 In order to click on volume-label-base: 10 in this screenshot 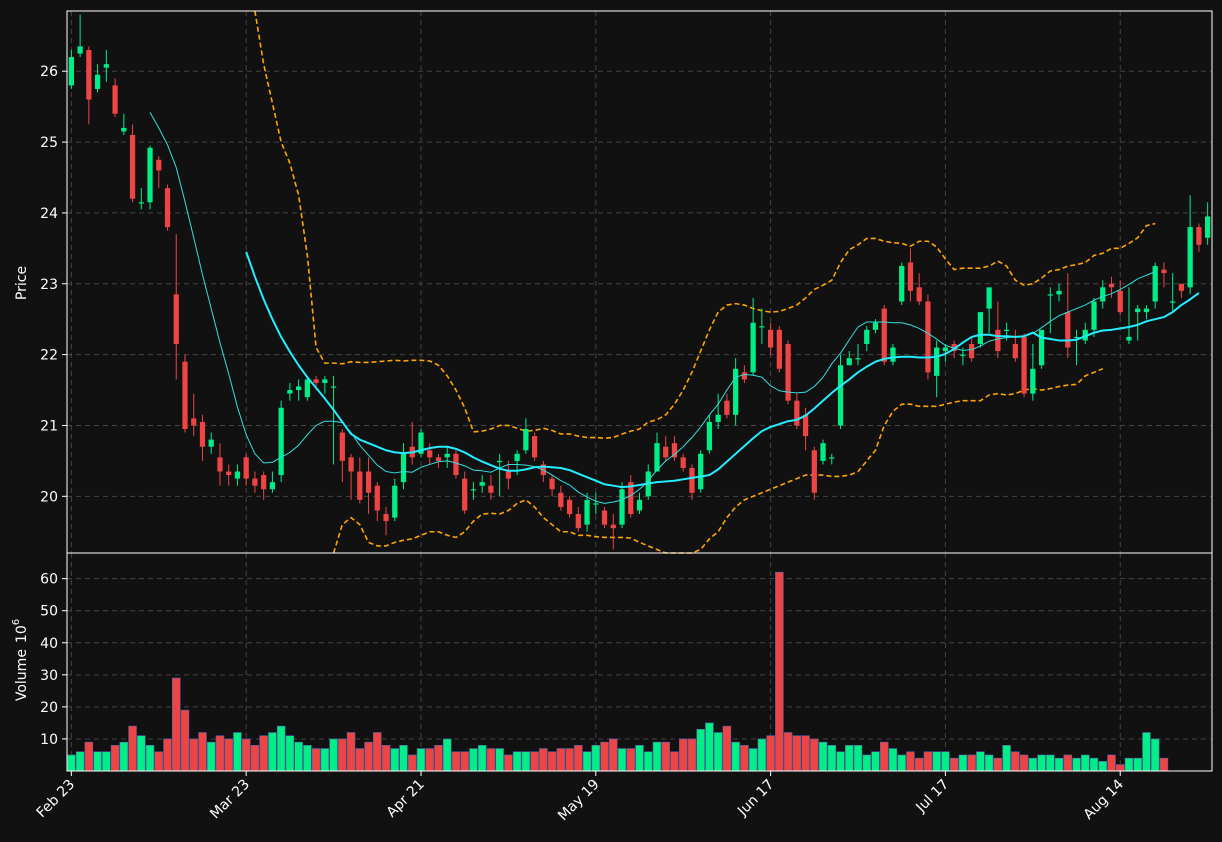, I will do `click(22, 634)`.